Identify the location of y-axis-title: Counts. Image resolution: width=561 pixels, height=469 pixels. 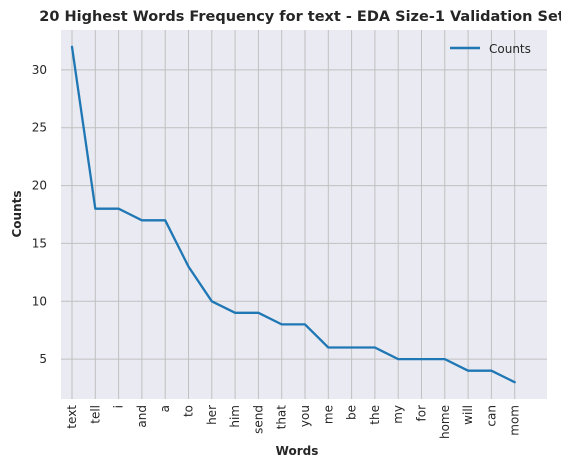
(17, 213).